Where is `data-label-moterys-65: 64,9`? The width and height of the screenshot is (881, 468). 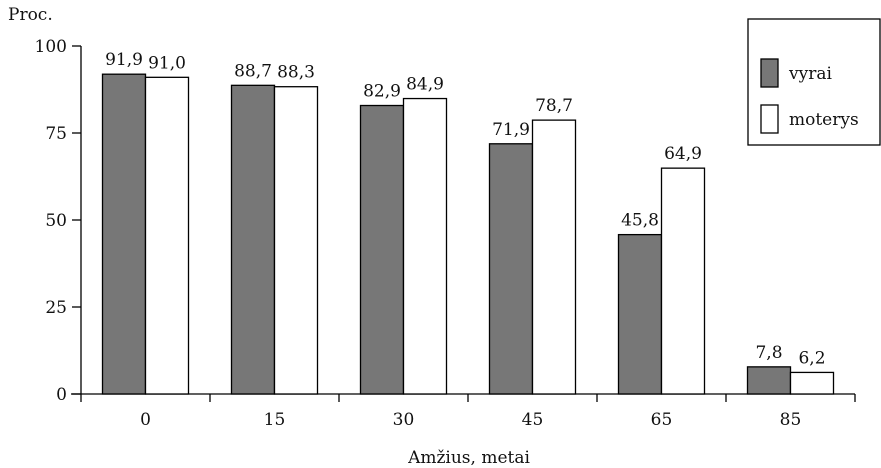 data-label-moterys-65: 64,9 is located at coordinates (683, 154).